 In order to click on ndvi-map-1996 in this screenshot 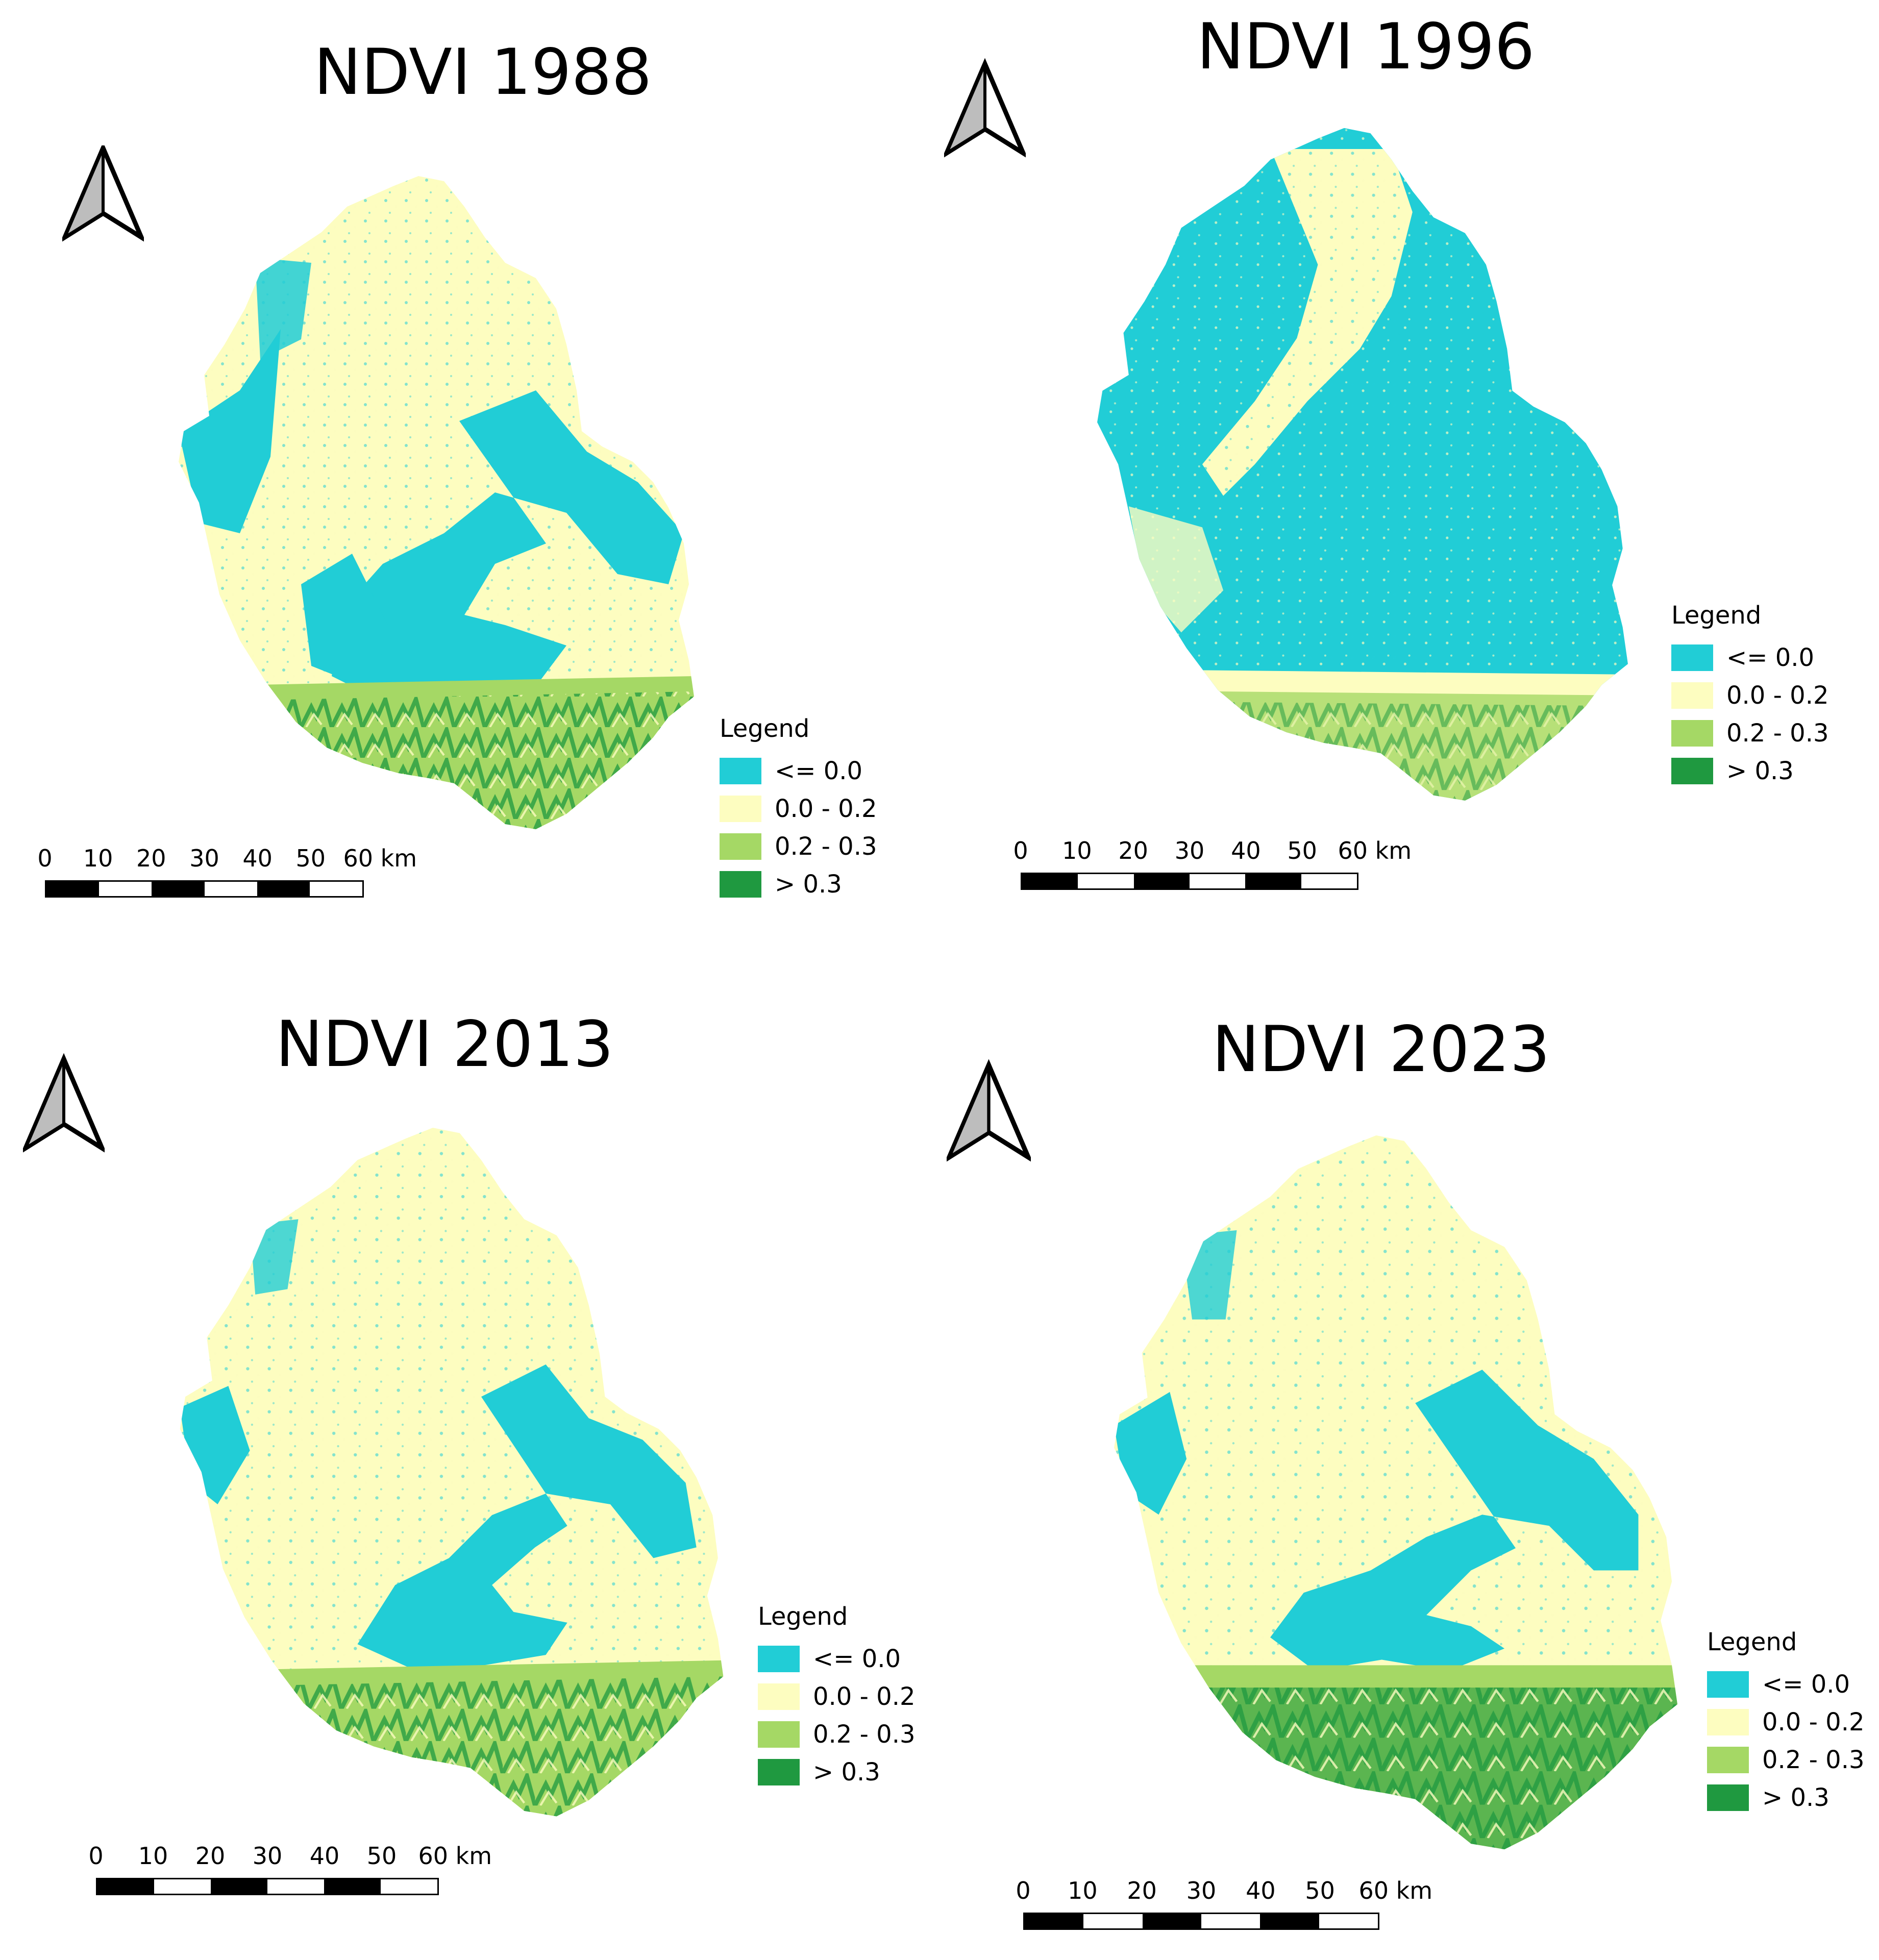, I will do `click(1362, 464)`.